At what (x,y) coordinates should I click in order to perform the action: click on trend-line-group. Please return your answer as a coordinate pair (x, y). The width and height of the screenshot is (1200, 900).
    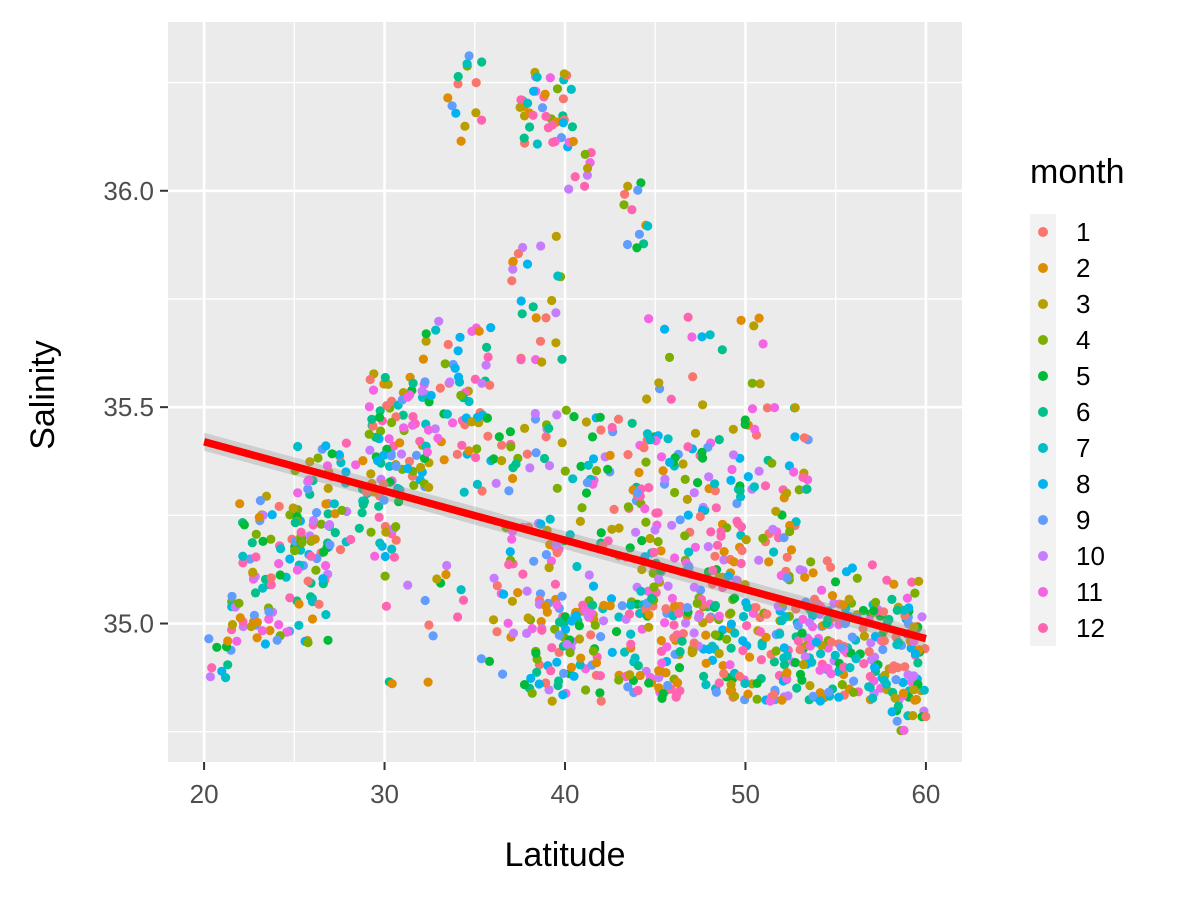
    Looking at the image, I should click on (565, 540).